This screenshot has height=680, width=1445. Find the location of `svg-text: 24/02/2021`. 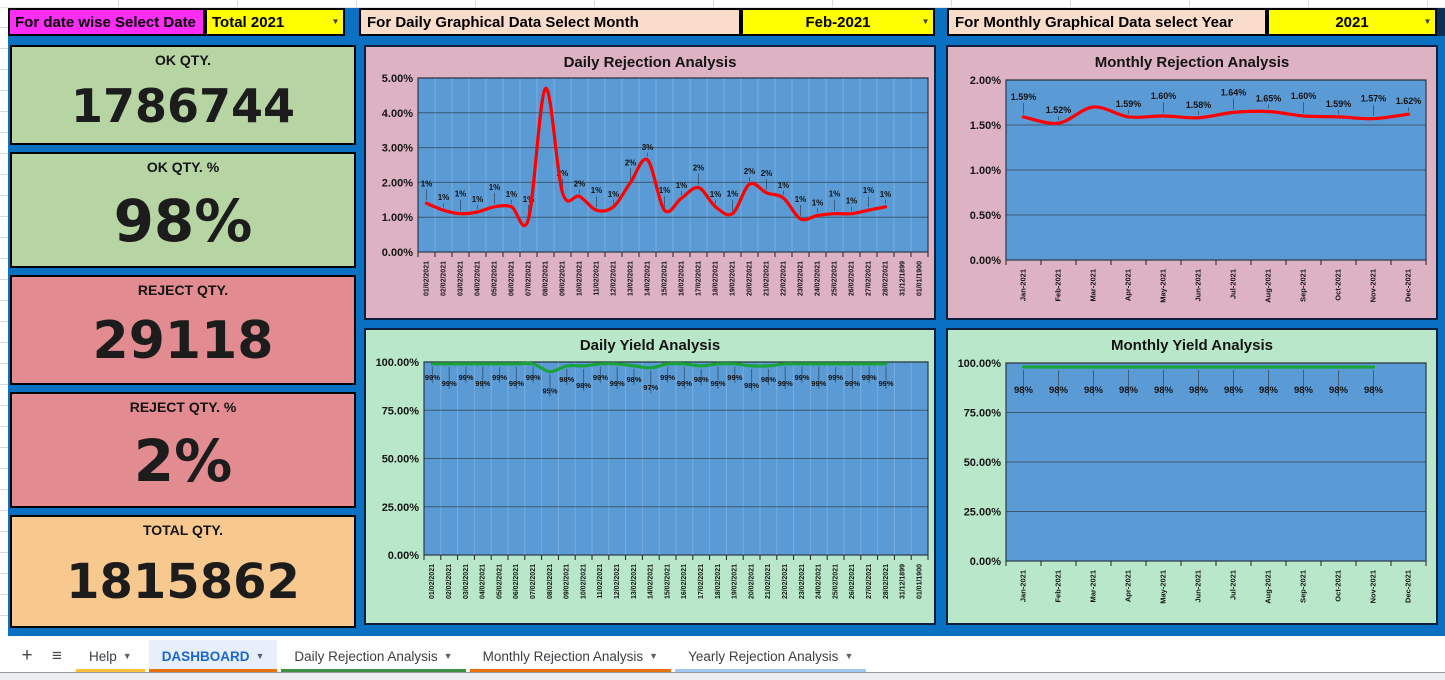

svg-text: 24/02/2021 is located at coordinates (817, 278).